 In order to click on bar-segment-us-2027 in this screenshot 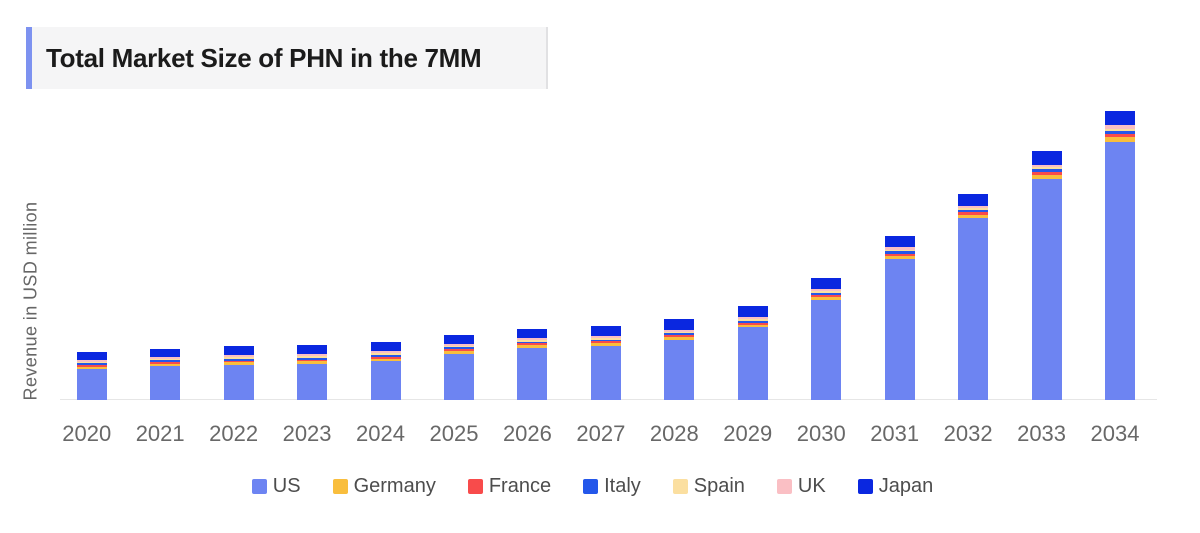, I will do `click(605, 372)`.